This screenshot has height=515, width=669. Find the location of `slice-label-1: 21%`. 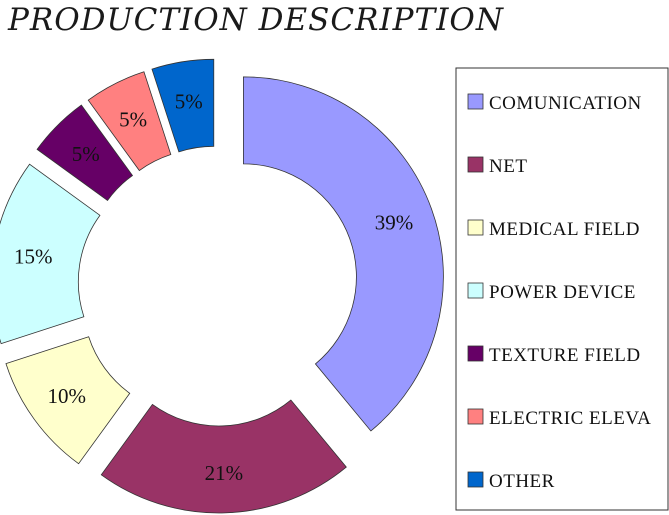

slice-label-1: 21% is located at coordinates (224, 473).